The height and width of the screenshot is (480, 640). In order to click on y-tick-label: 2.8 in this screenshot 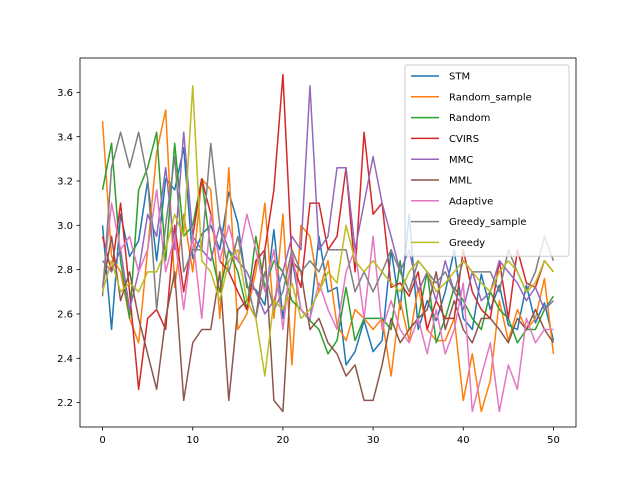, I will do `click(65, 270)`.